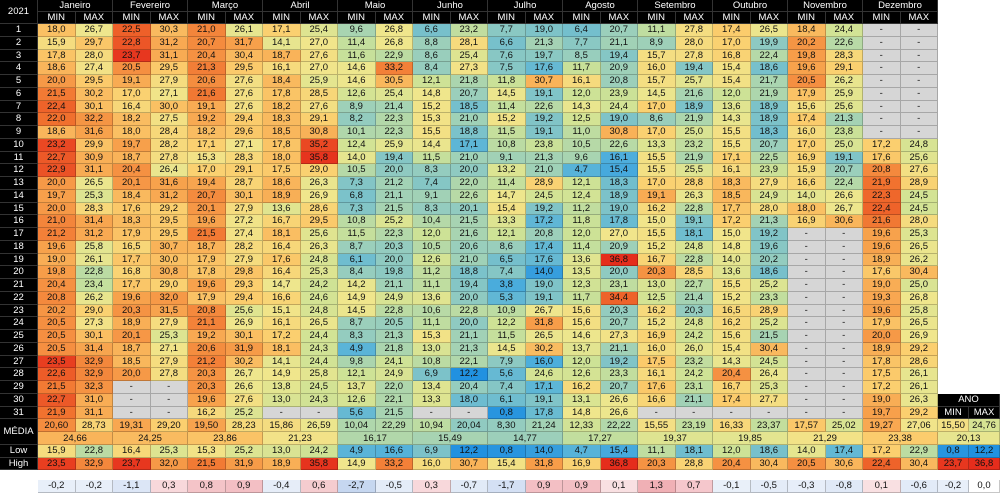  Describe the element at coordinates (657, 323) in the screenshot. I see `temp-cell: 15,2` at that location.